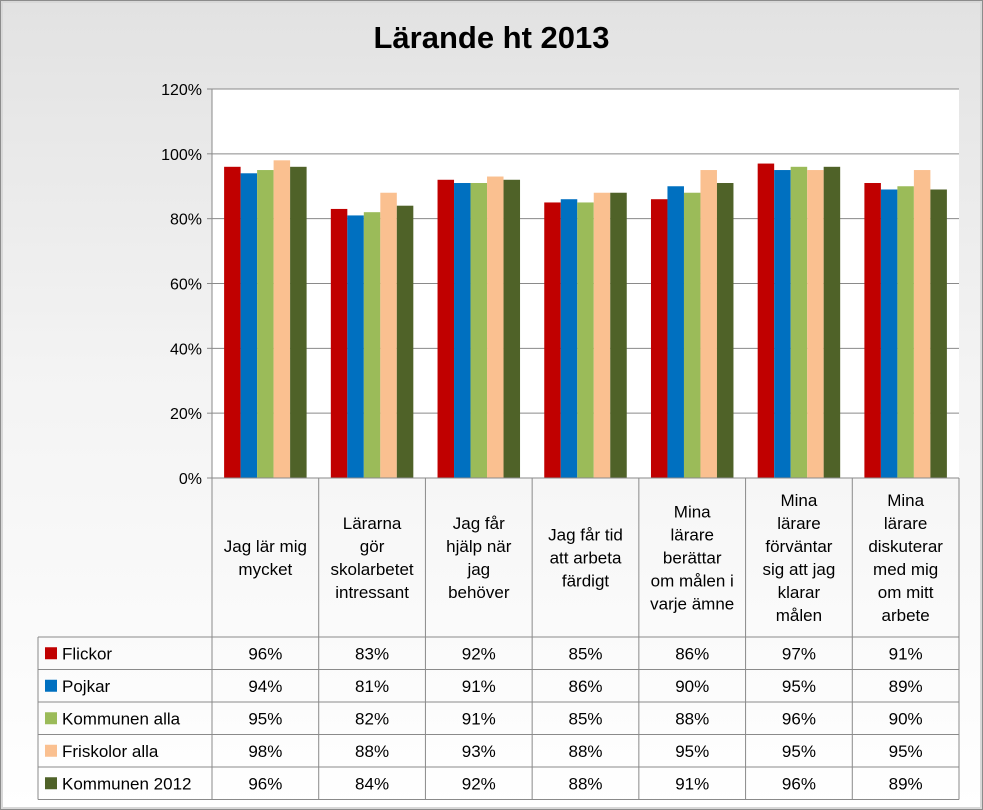  What do you see at coordinates (371, 569) in the screenshot?
I see `category-label: skolarbetet` at bounding box center [371, 569].